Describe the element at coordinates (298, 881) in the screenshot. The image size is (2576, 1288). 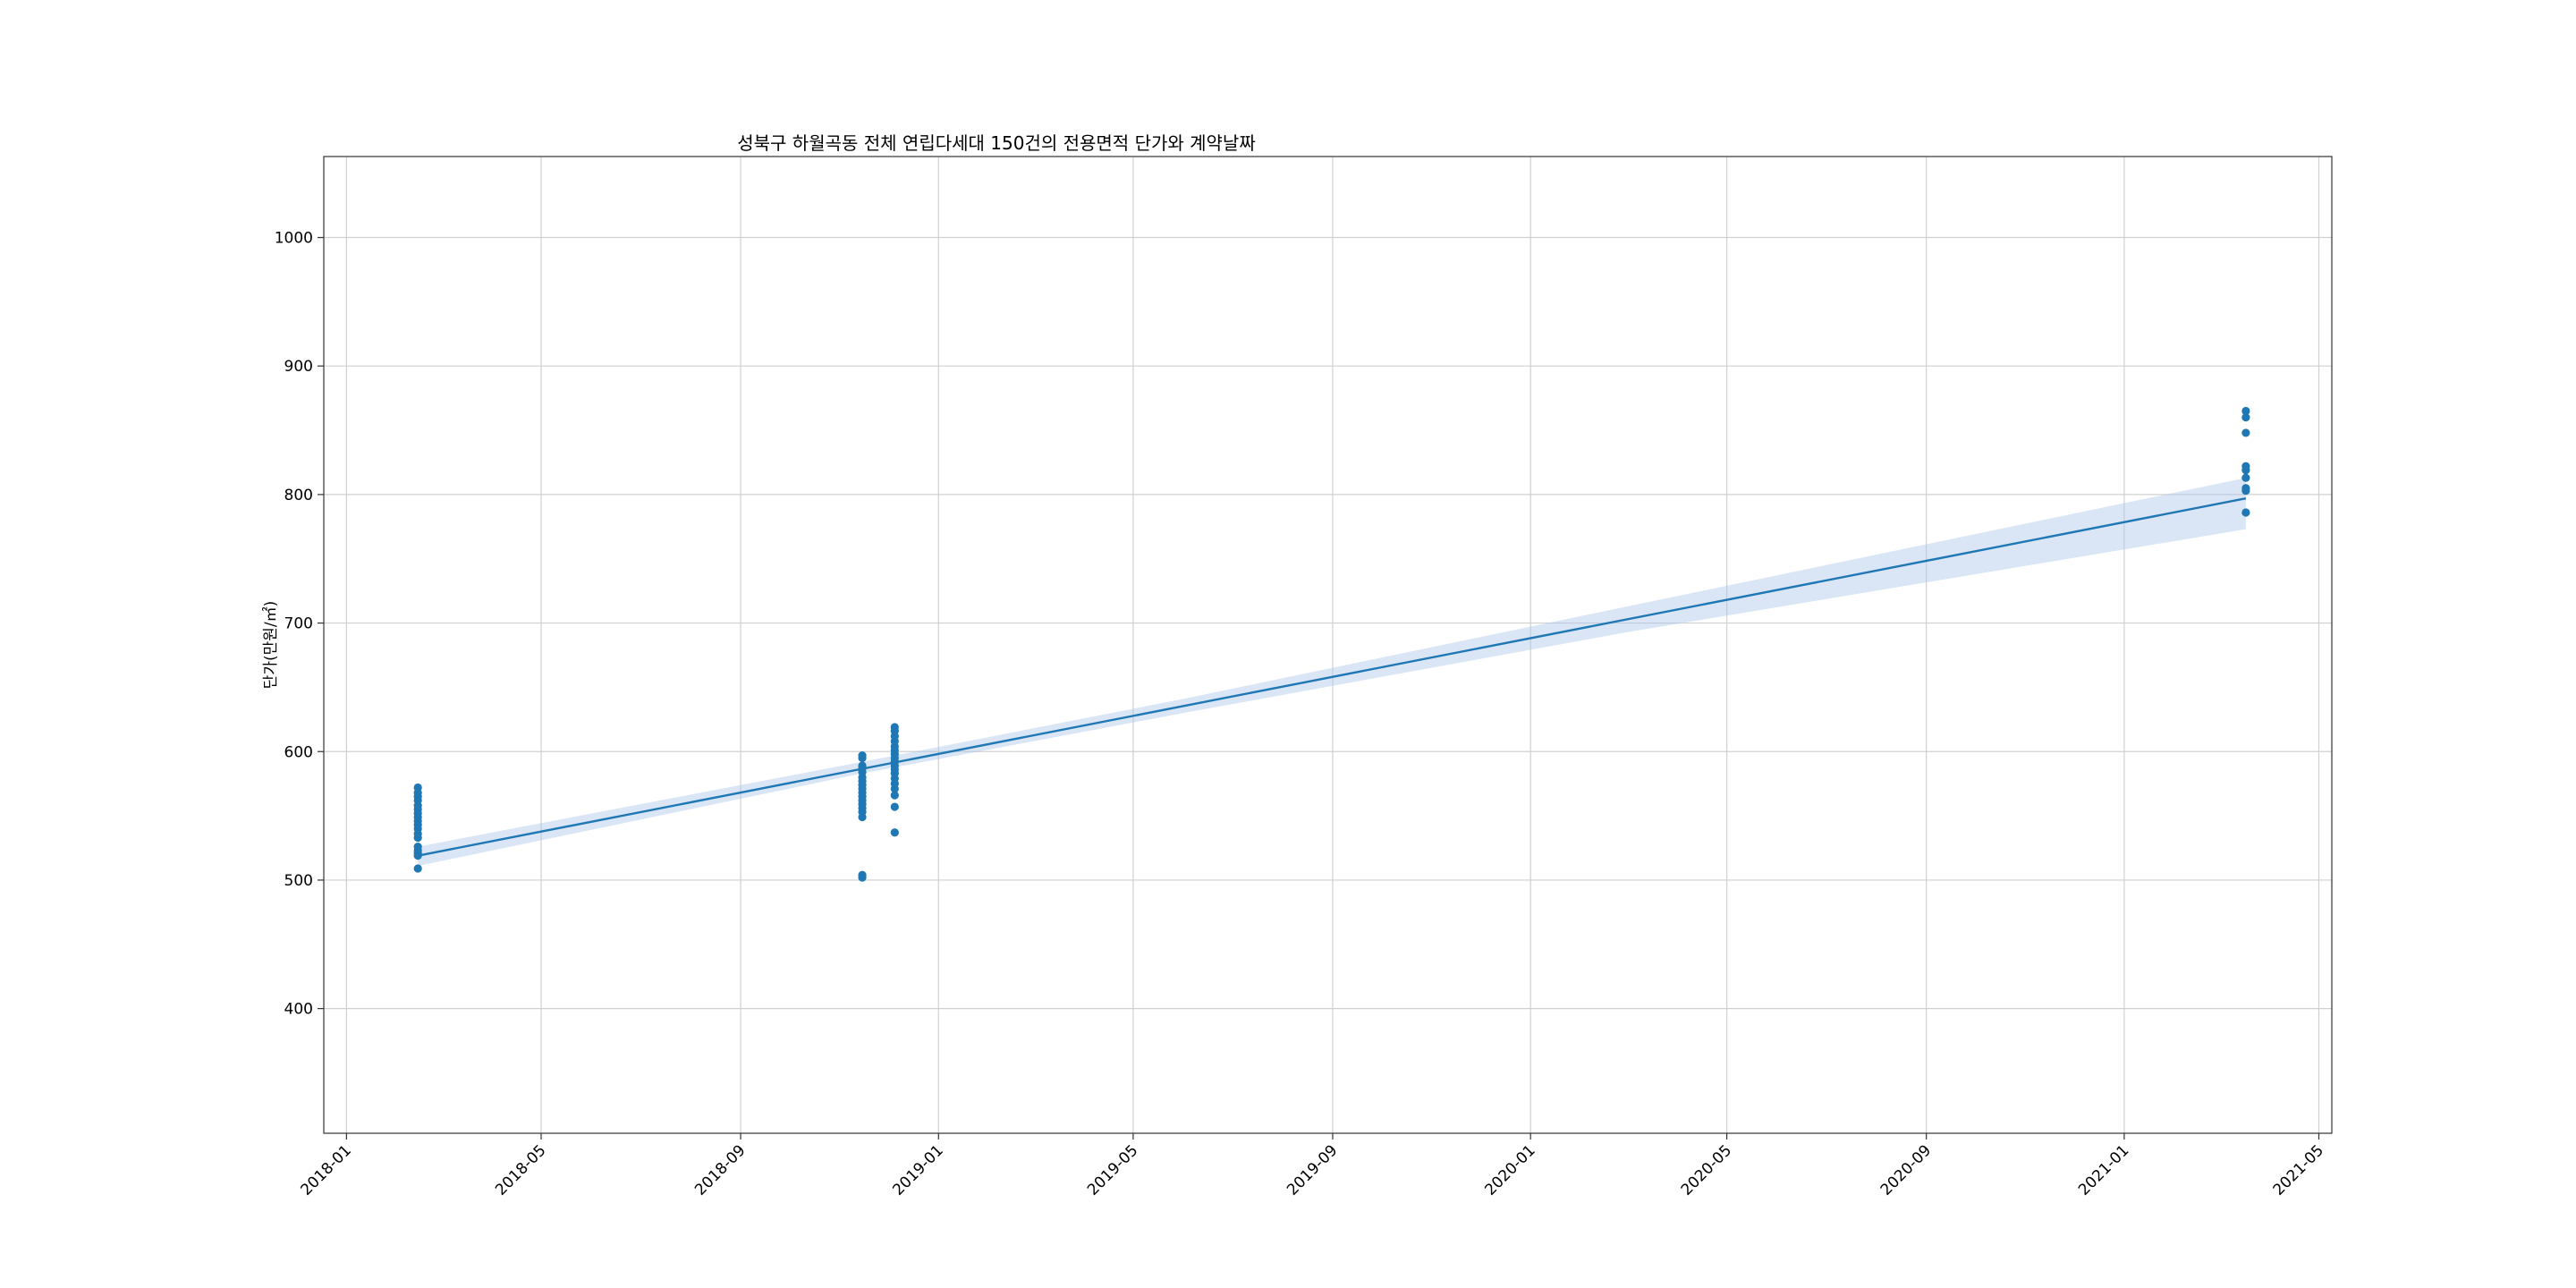
I see `y-tick-label: 500` at that location.